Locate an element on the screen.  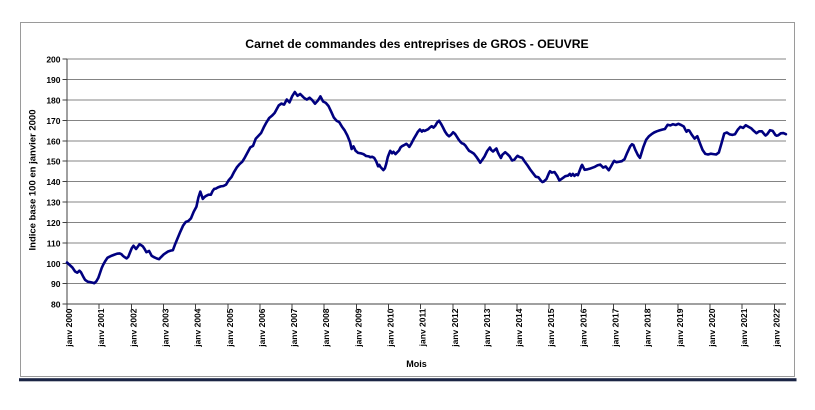
svg-text: 150 is located at coordinates (53, 162).